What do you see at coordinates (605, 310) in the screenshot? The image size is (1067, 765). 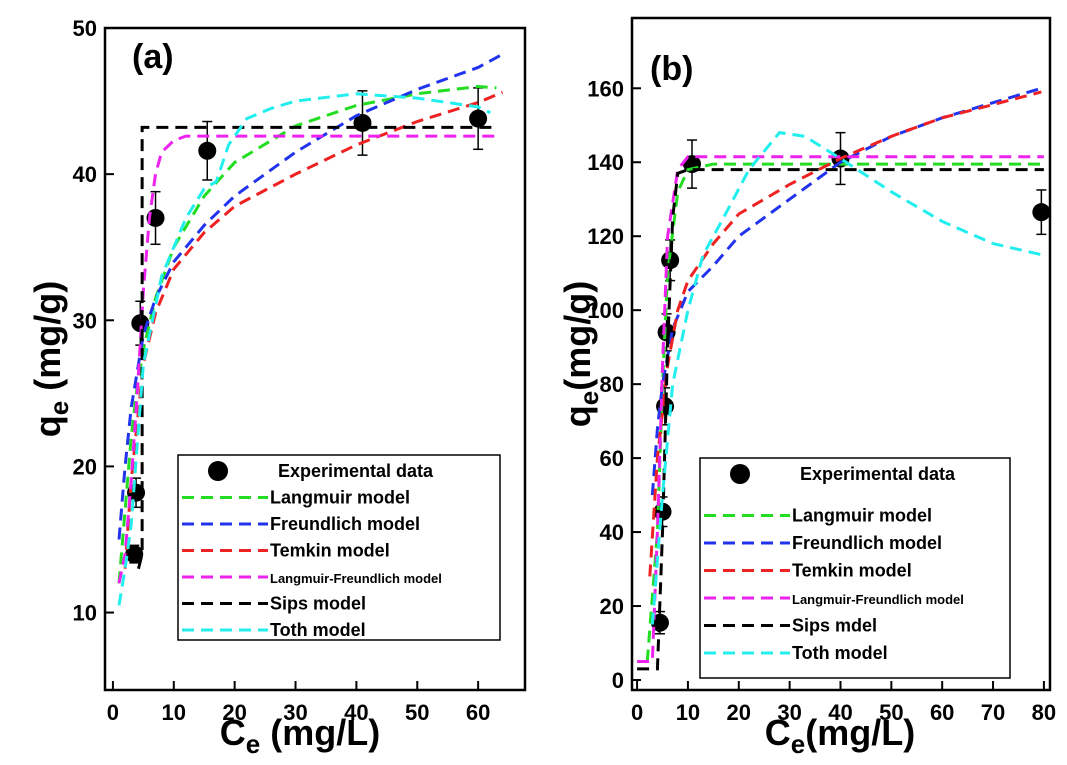 I see `y-tick-label: 100` at bounding box center [605, 310].